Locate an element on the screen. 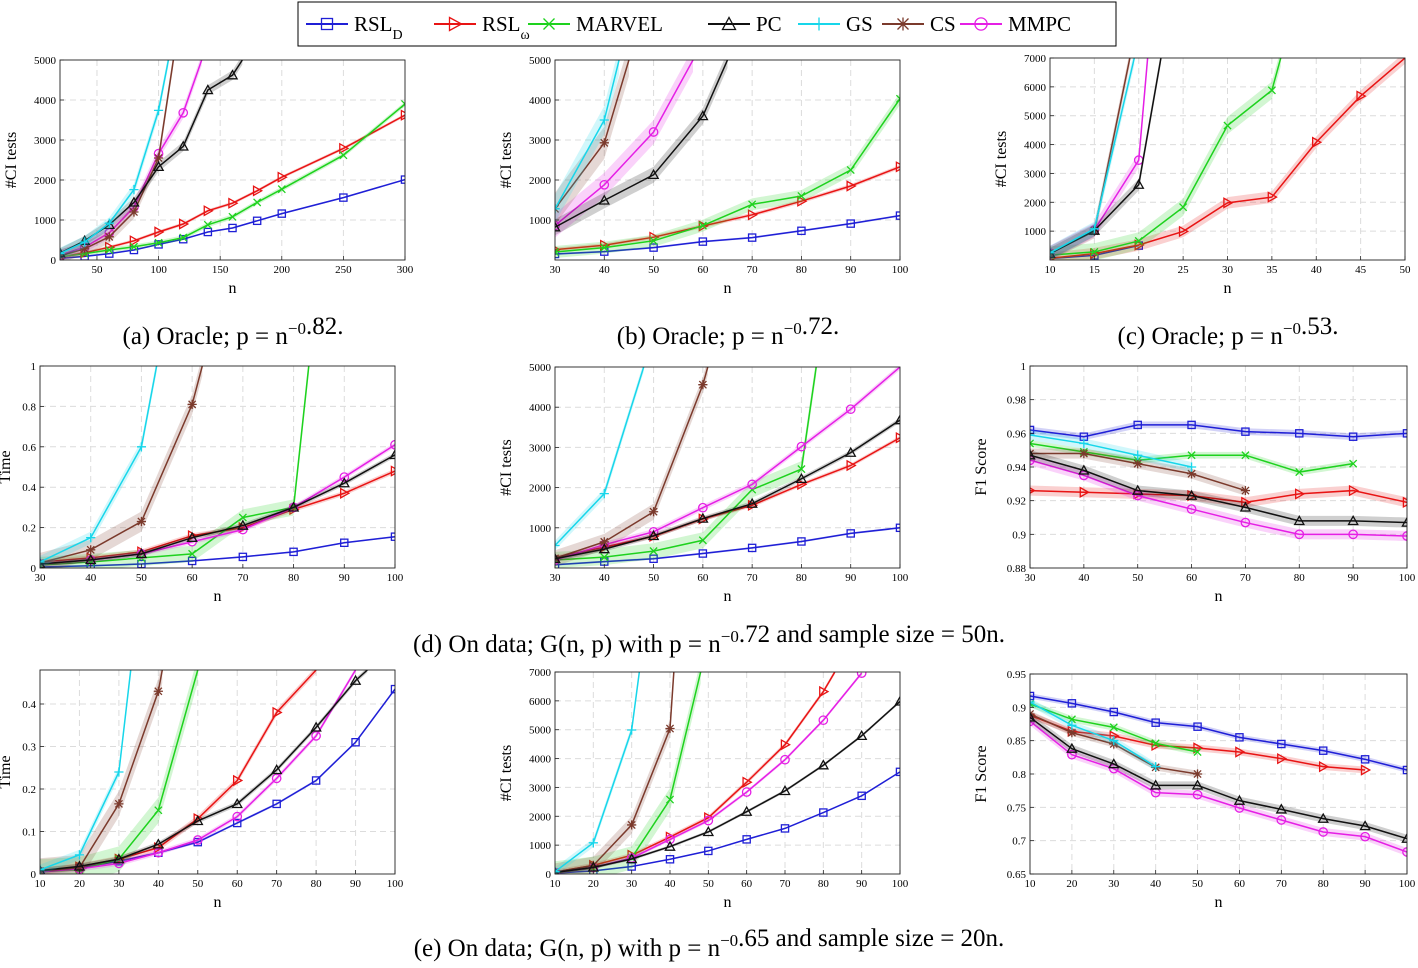 This screenshot has width=1418, height=968. series-pc is located at coordinates (727, 489).